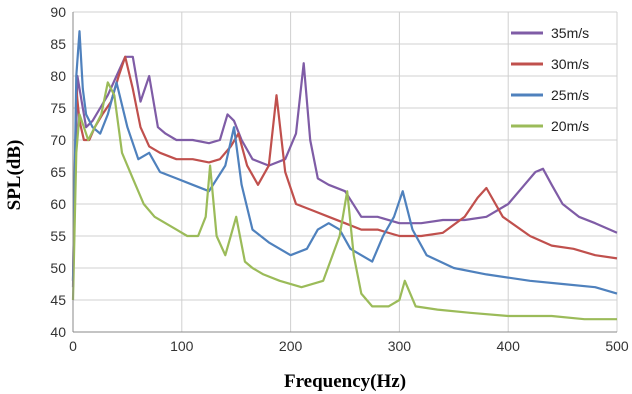 This screenshot has width=632, height=394. What do you see at coordinates (617, 346) in the screenshot?
I see `x-tick-label: 500` at bounding box center [617, 346].